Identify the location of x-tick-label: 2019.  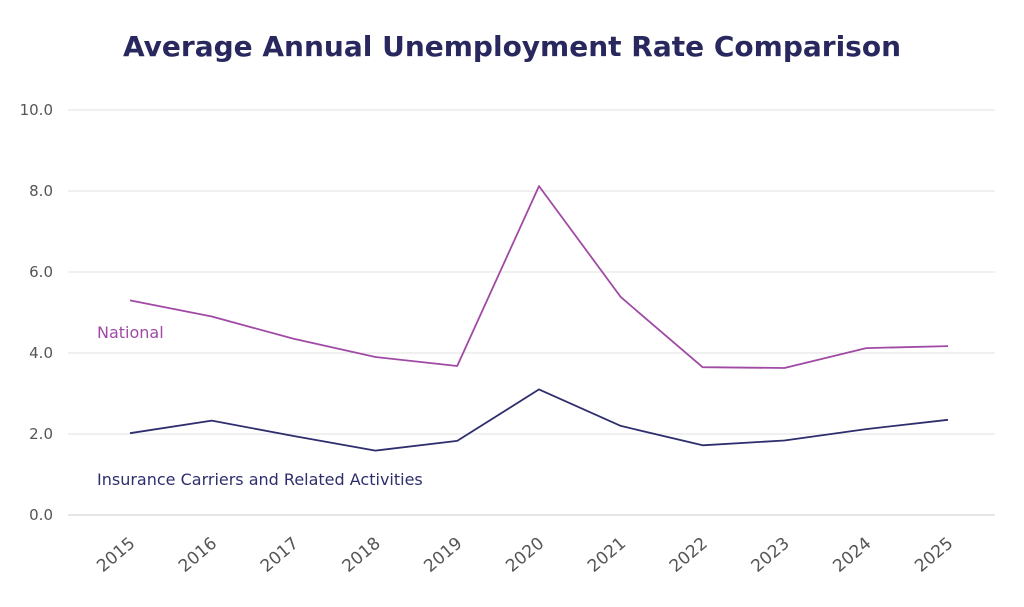
(443, 555).